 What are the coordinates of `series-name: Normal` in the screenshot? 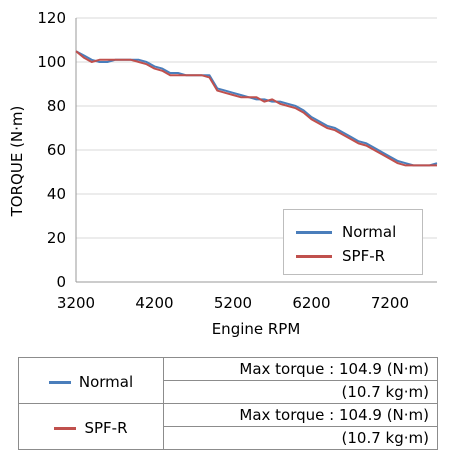 It's located at (106, 382).